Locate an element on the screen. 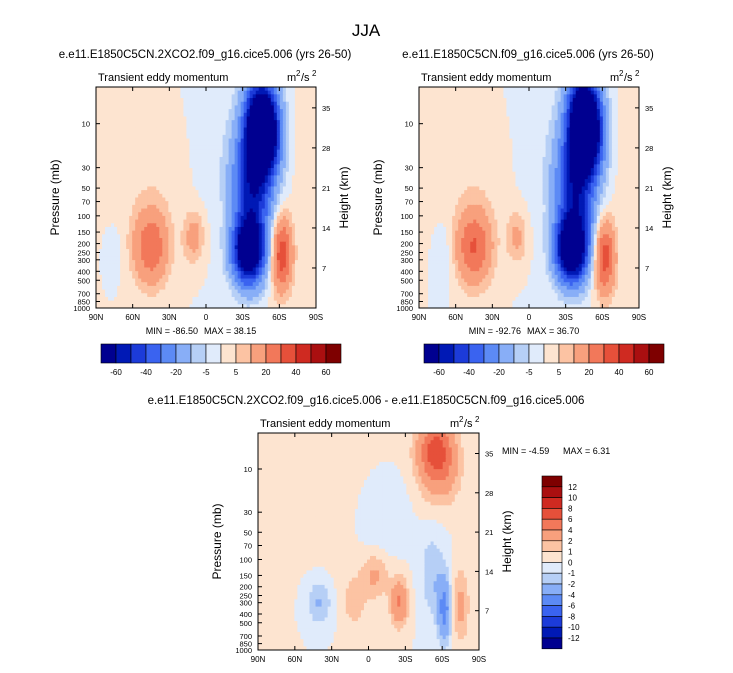  p-tick-label: 1000 is located at coordinates (81, 308).